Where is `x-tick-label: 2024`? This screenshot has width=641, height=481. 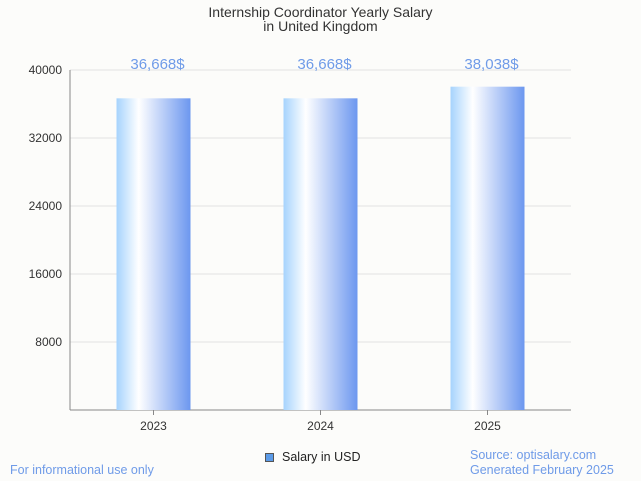 x-tick-label: 2024 is located at coordinates (320, 426).